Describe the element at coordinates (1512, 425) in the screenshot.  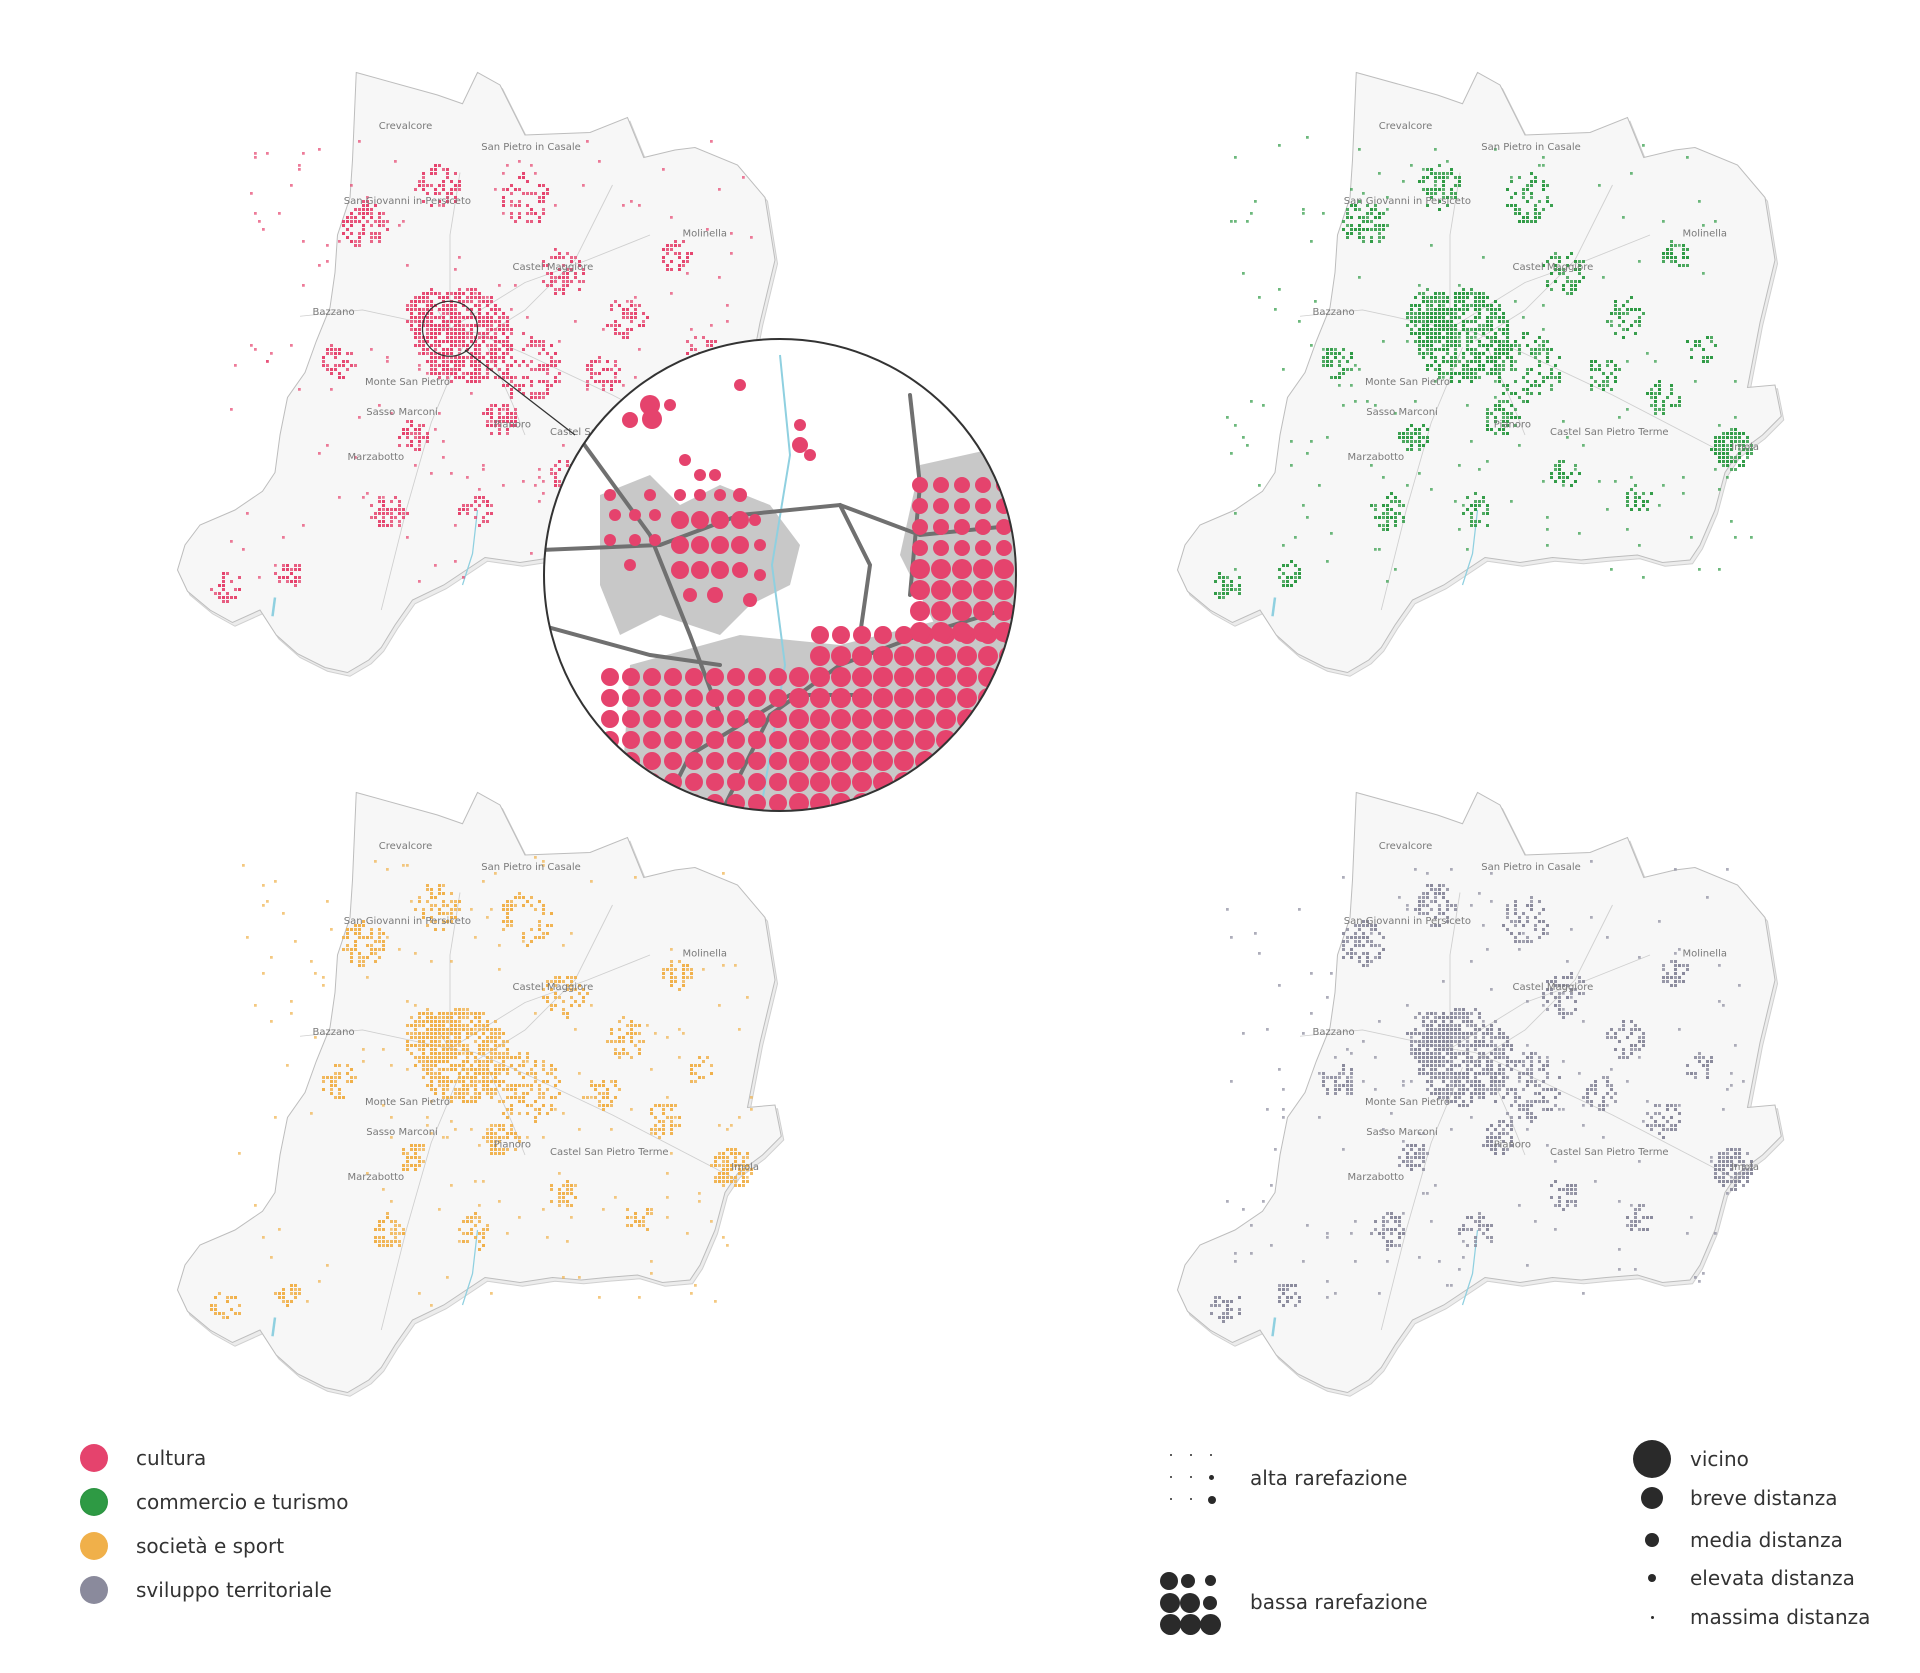
I see `town-label: Pianoro` at that location.